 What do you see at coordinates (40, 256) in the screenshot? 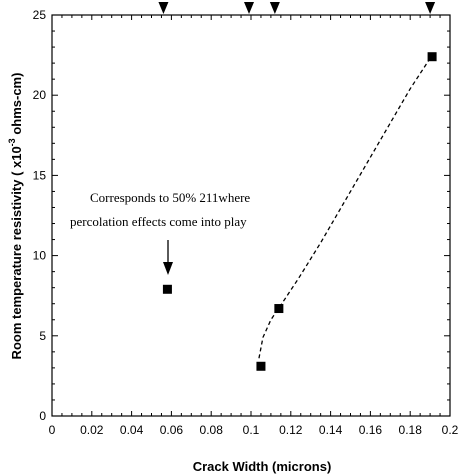
I see `y-tick-label: 10` at bounding box center [40, 256].